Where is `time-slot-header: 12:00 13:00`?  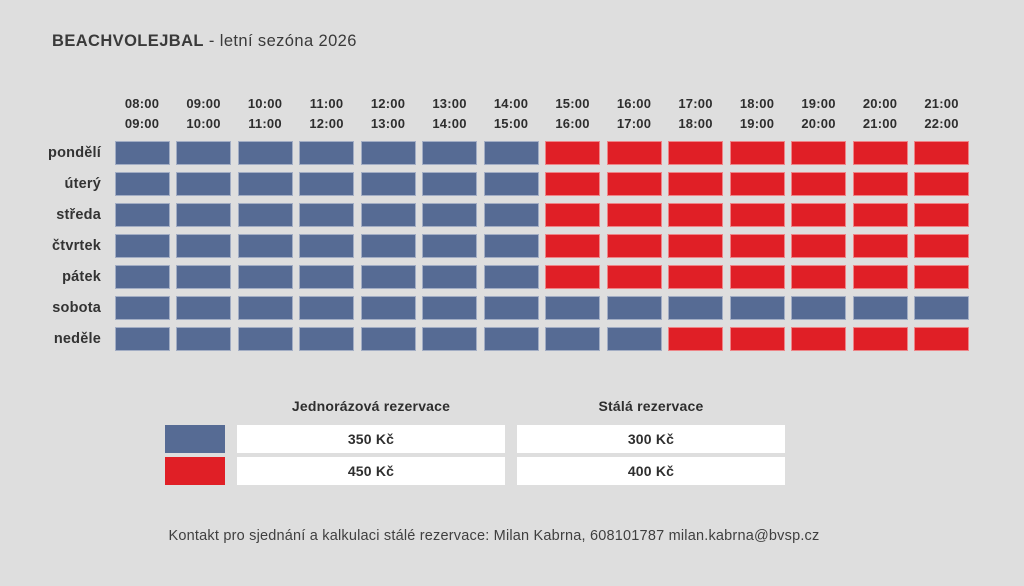
time-slot-header: 12:00 13:00 is located at coordinates (388, 113).